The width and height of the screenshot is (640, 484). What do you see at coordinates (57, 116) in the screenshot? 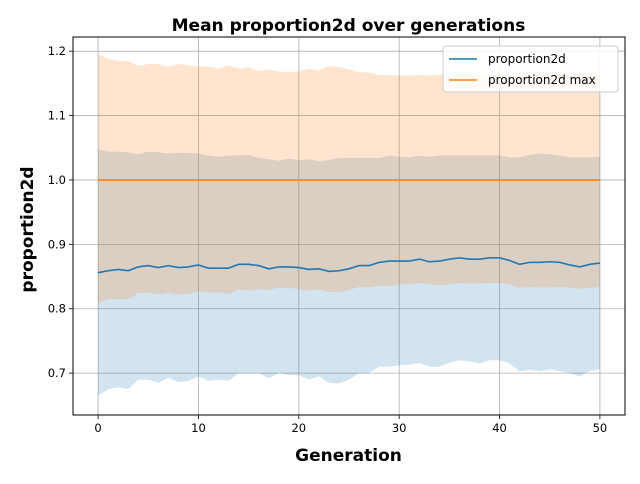
I see `y-tick-label: 1.1` at bounding box center [57, 116].